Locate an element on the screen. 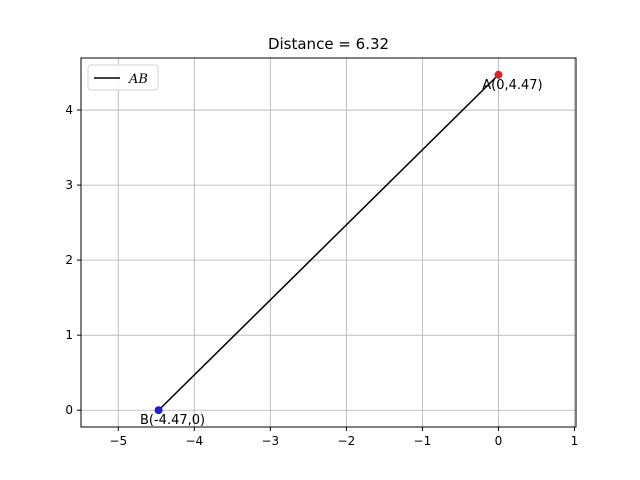  legend: AB is located at coordinates (123, 77).